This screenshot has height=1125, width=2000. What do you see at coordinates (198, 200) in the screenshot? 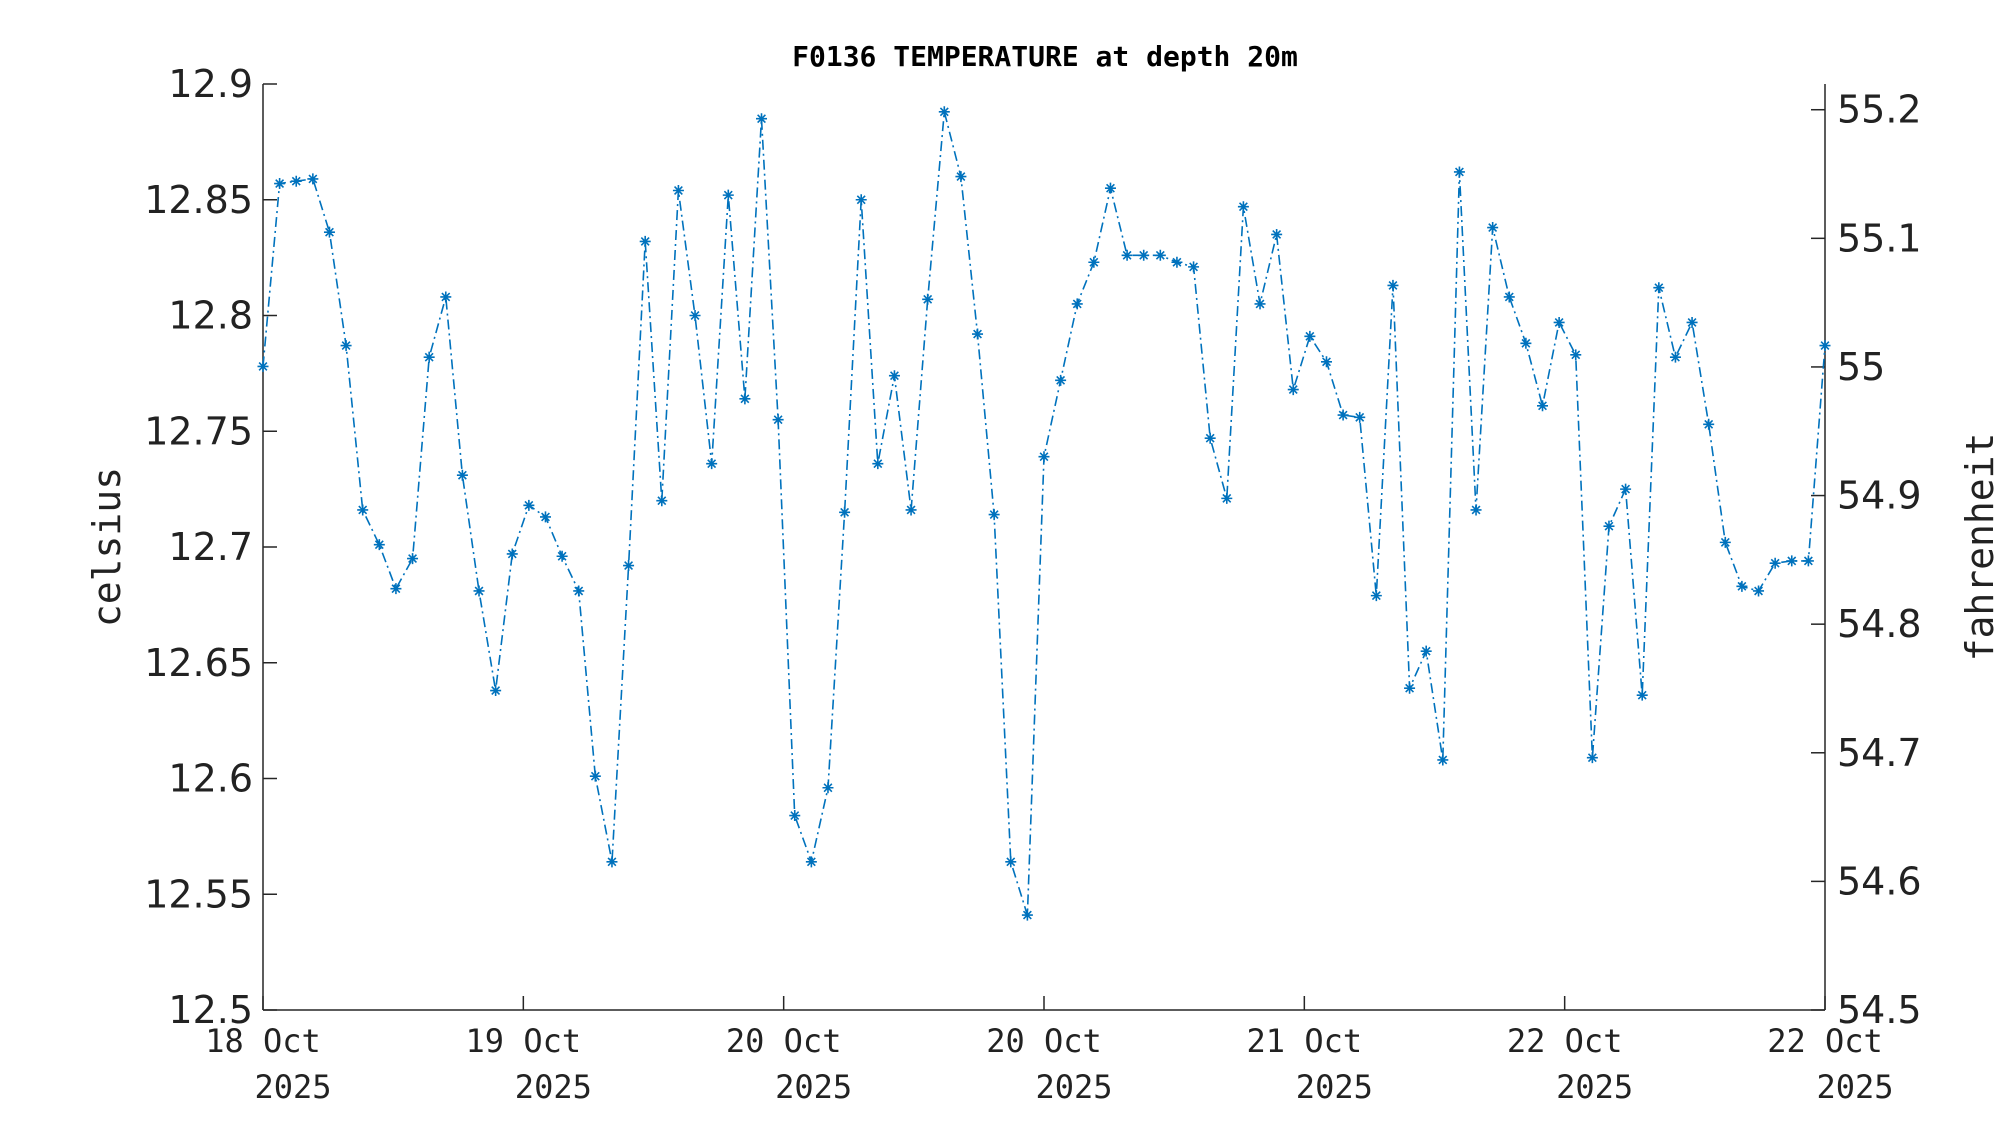
I see `left-tick-label: 12.85` at bounding box center [198, 200].